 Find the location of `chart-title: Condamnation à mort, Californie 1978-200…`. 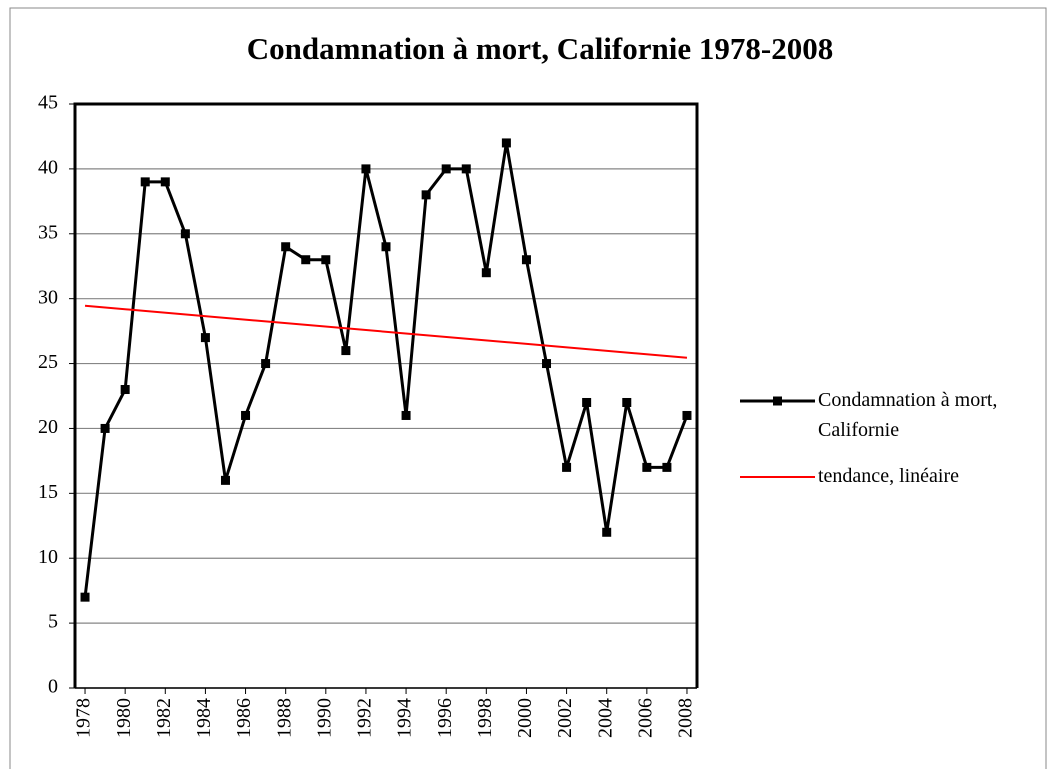

chart-title: Condamnation à mort, Californie 1978-200… is located at coordinates (540, 48).